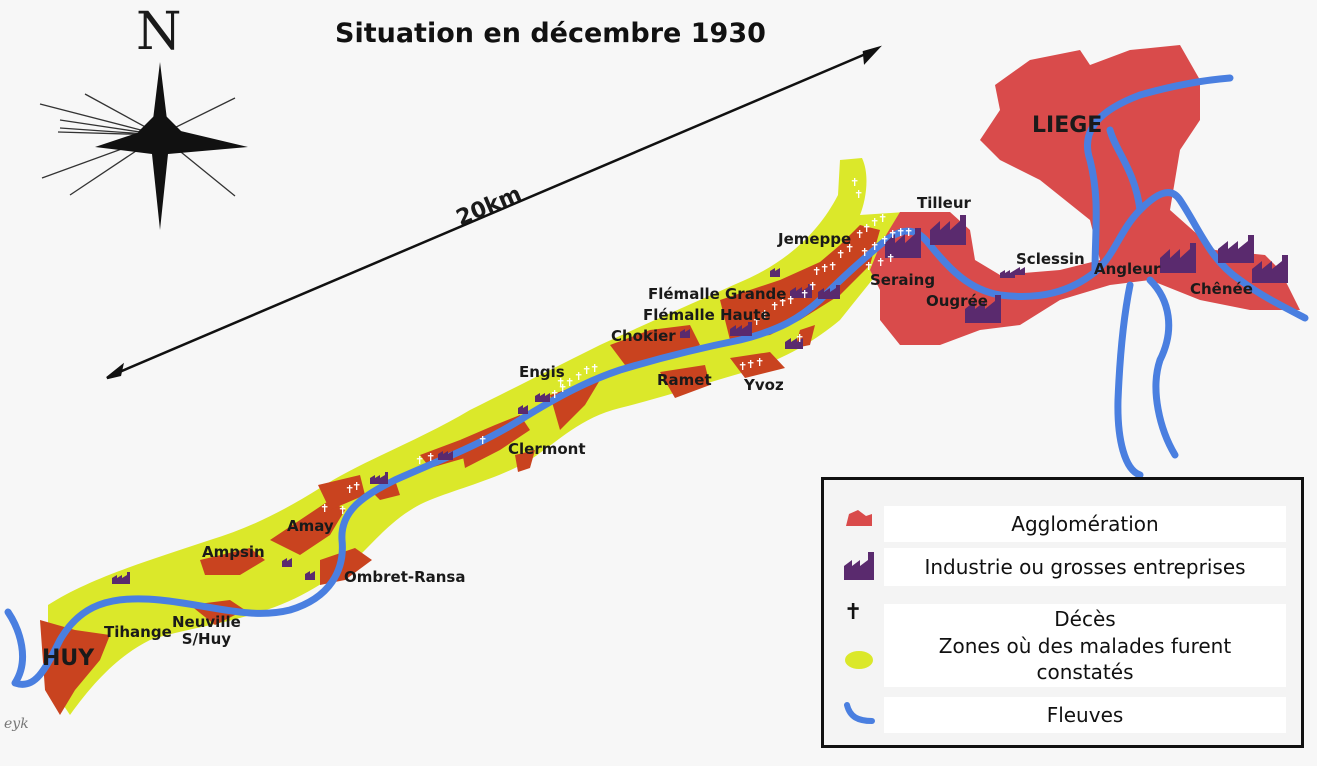 The height and width of the screenshot is (766, 1317). I want to click on legend-label: Décès, so click(1085, 619).